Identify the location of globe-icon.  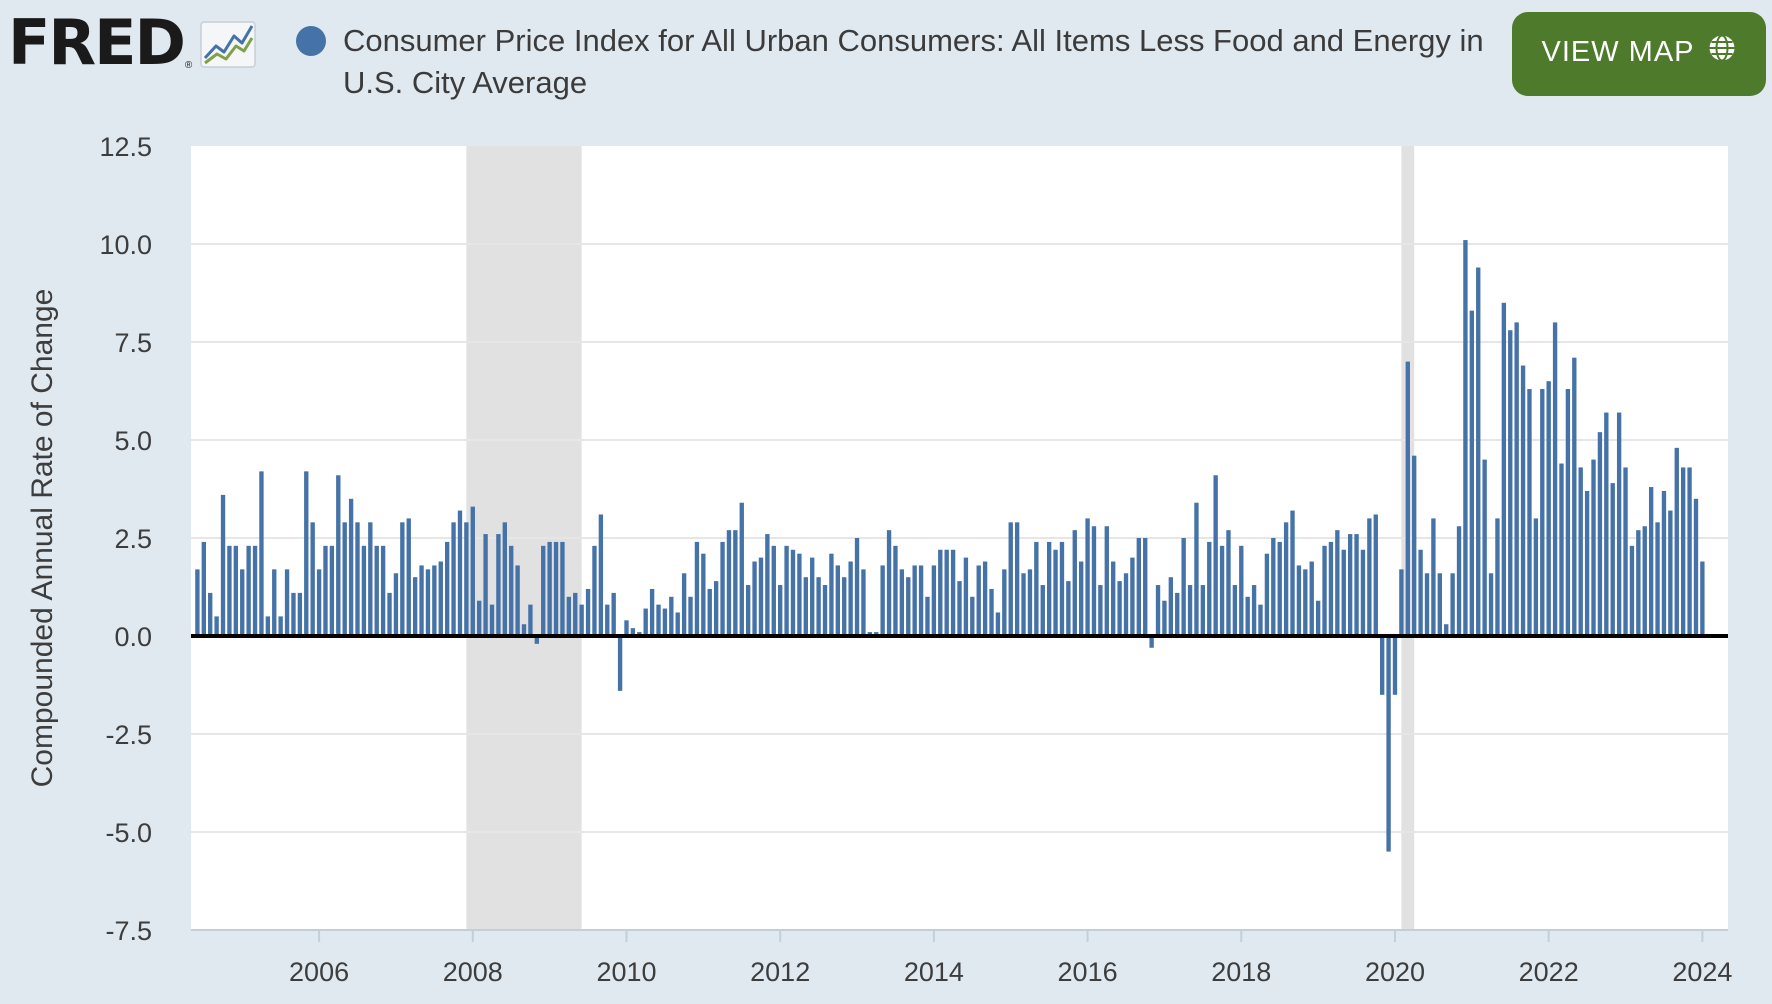
(1722, 52).